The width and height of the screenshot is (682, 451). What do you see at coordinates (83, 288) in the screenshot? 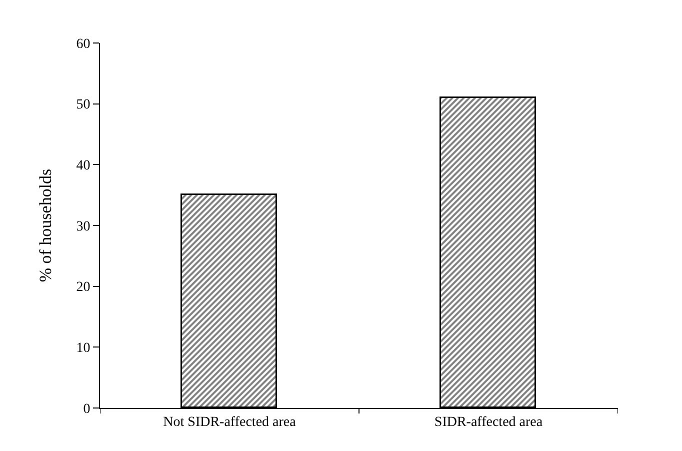
I see `y-tick-label: 20` at bounding box center [83, 288].